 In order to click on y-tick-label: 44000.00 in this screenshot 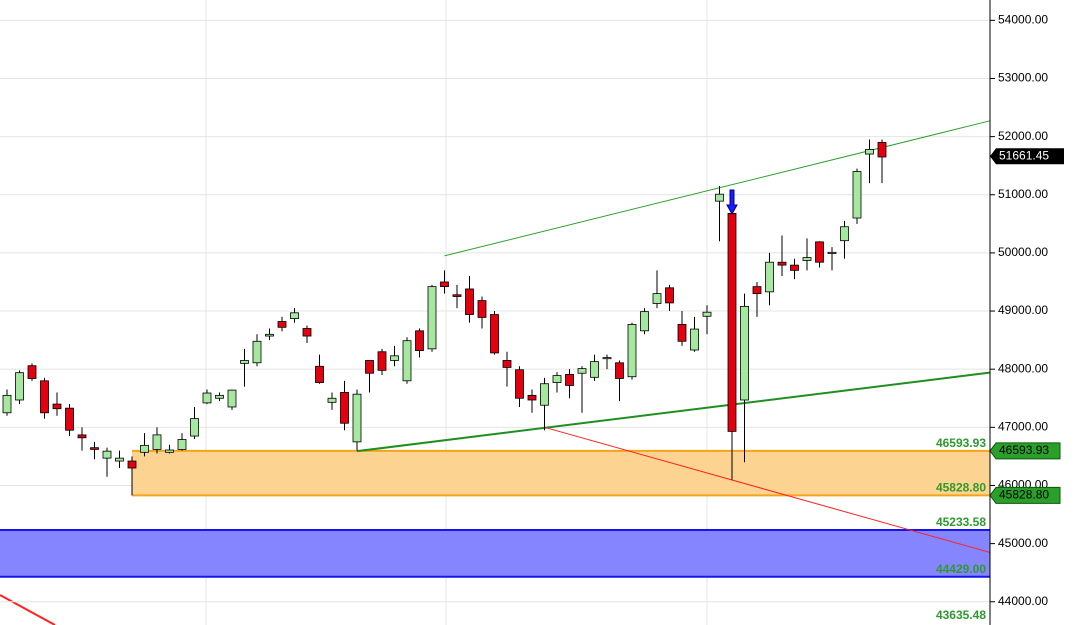, I will do `click(1023, 601)`.